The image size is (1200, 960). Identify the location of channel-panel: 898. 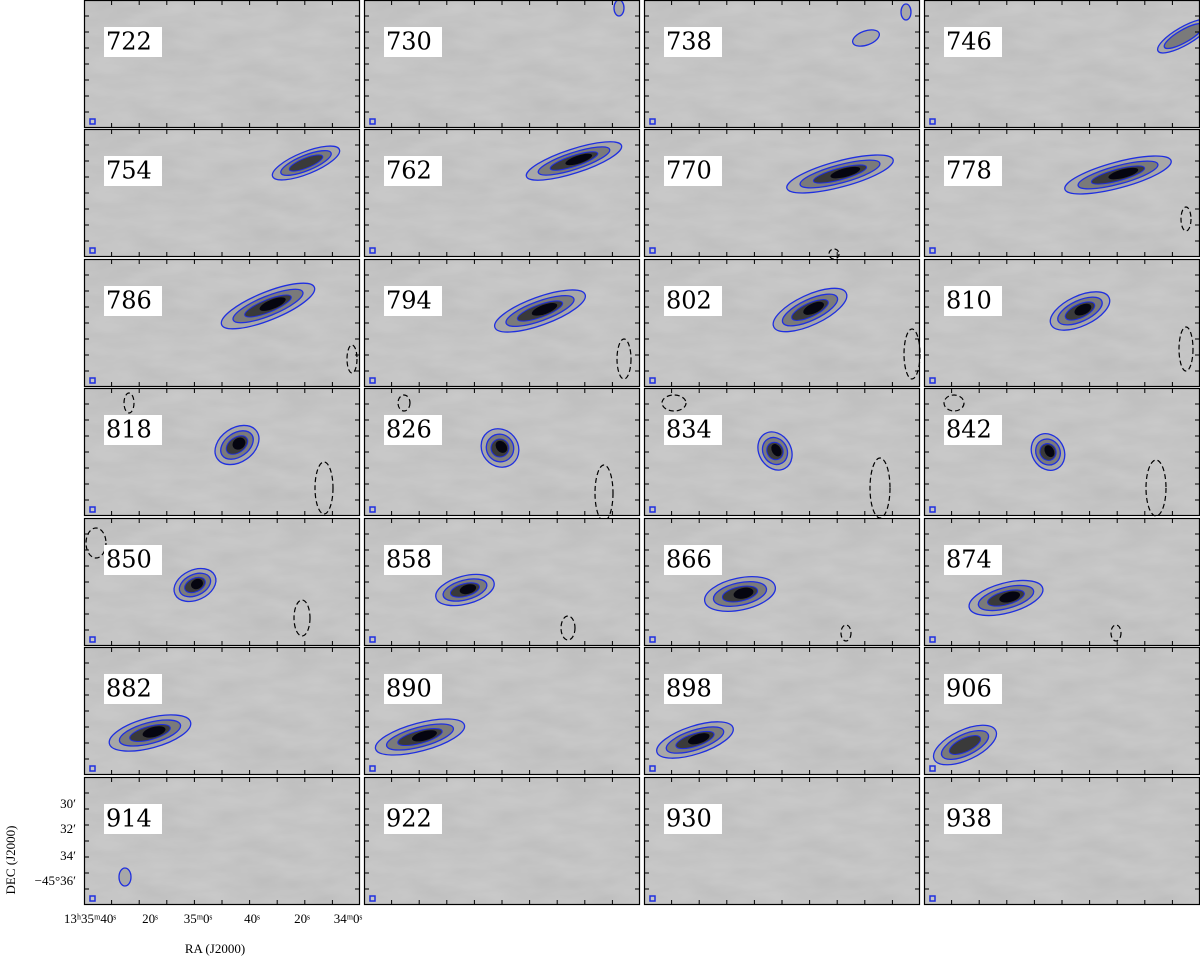
(782, 711).